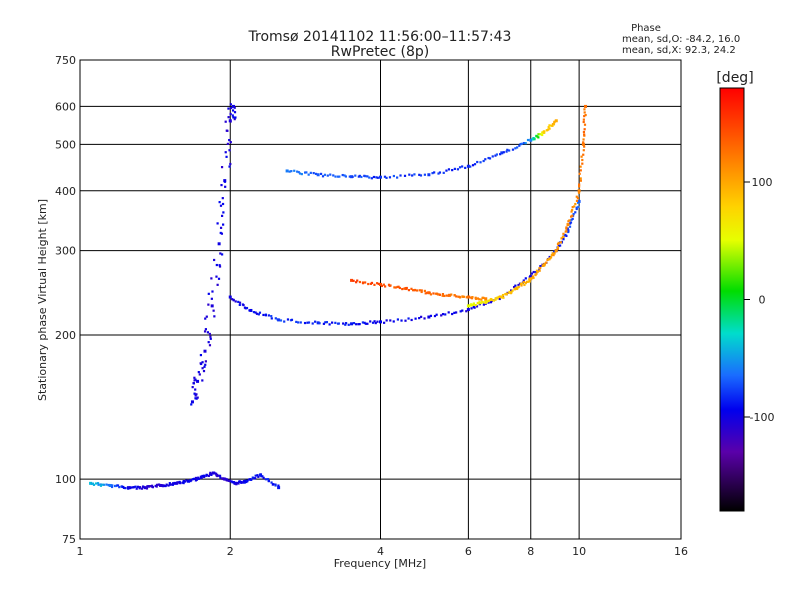 The image size is (800, 600). I want to click on phase-stats-x: mean, sd,X: 92.3, 24.2, so click(679, 50).